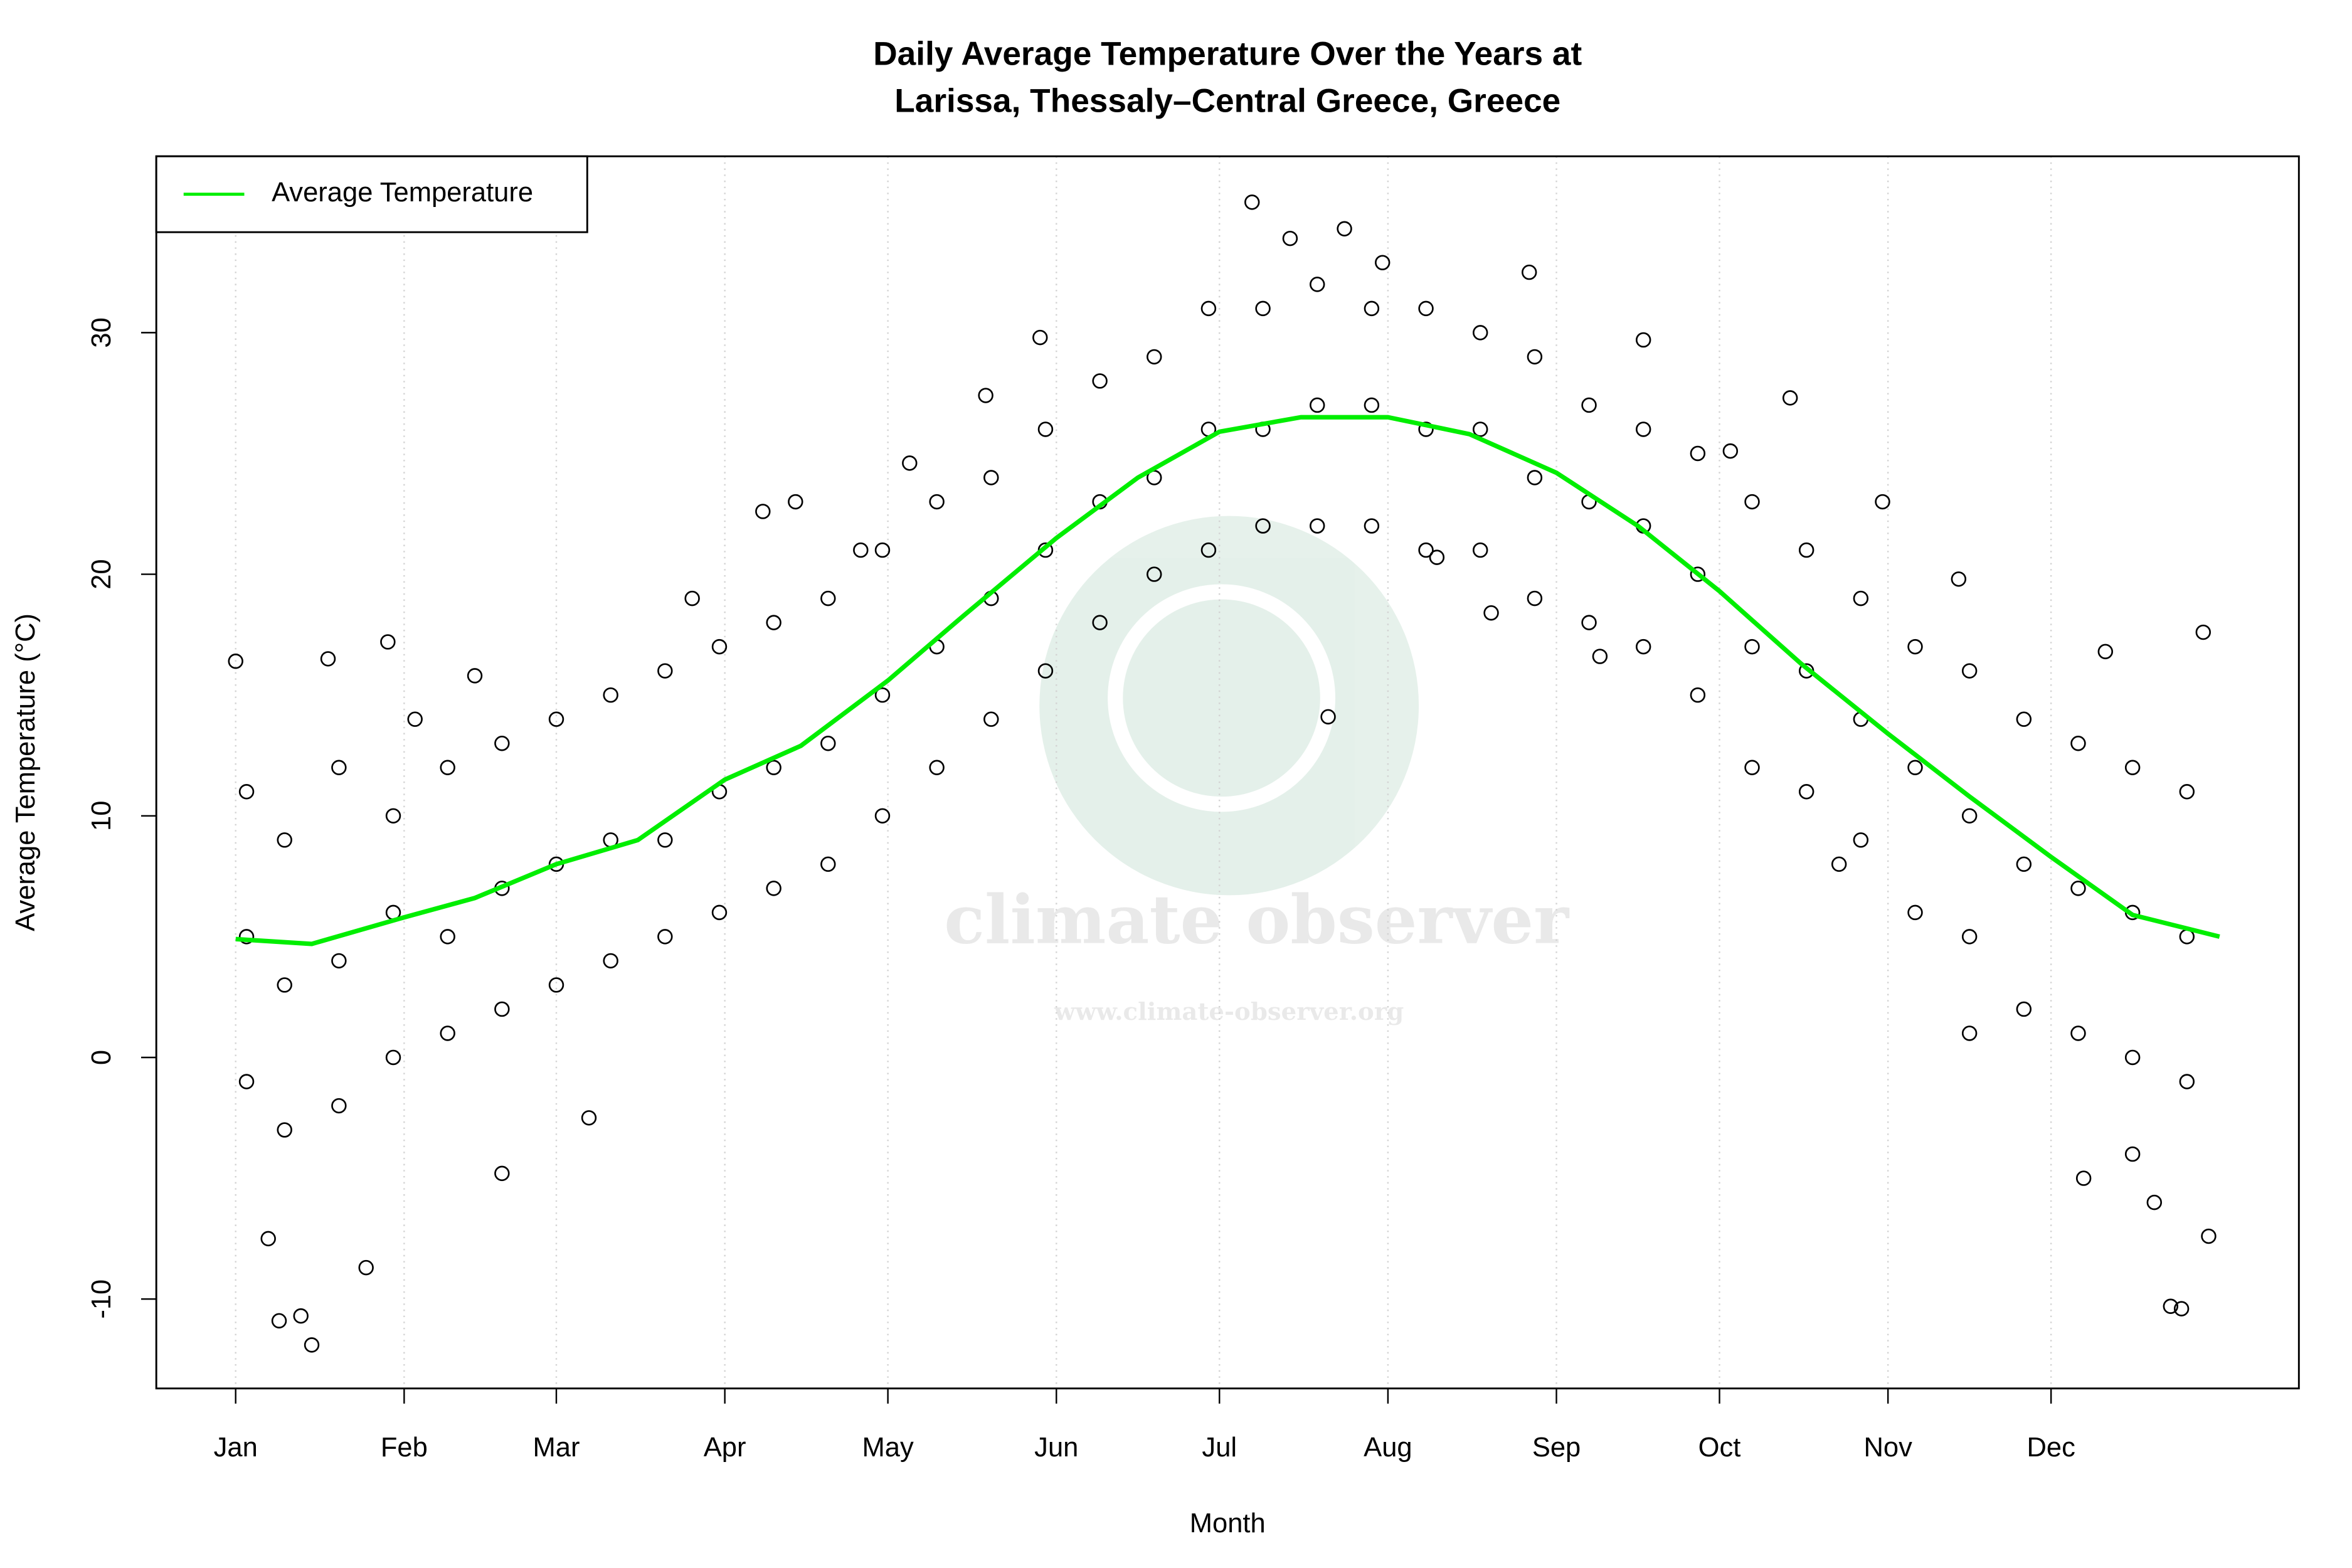  I want to click on x-tick-label: Nov, so click(1887, 1448).